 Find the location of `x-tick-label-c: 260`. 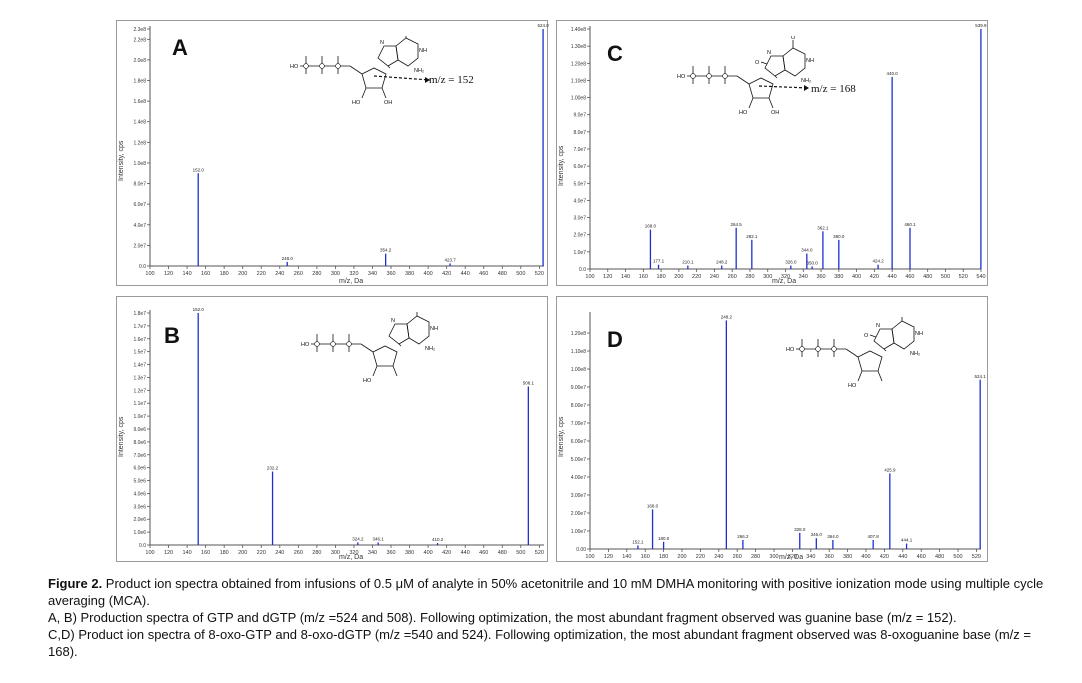

x-tick-label-c: 260 is located at coordinates (732, 277).